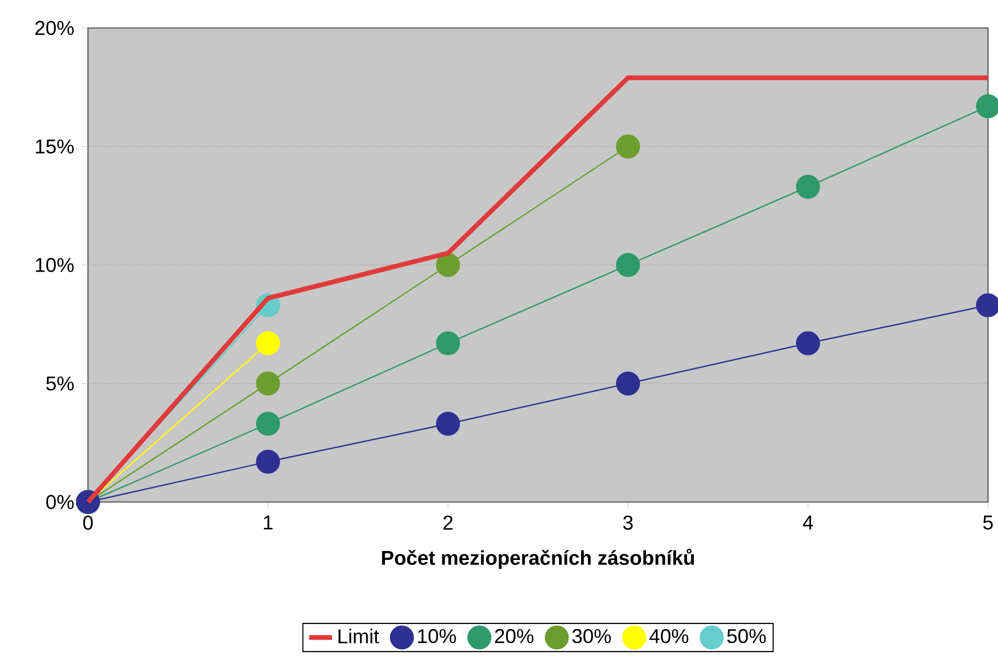 The width and height of the screenshot is (998, 672). What do you see at coordinates (88, 523) in the screenshot?
I see `x-tick-label: 0` at bounding box center [88, 523].